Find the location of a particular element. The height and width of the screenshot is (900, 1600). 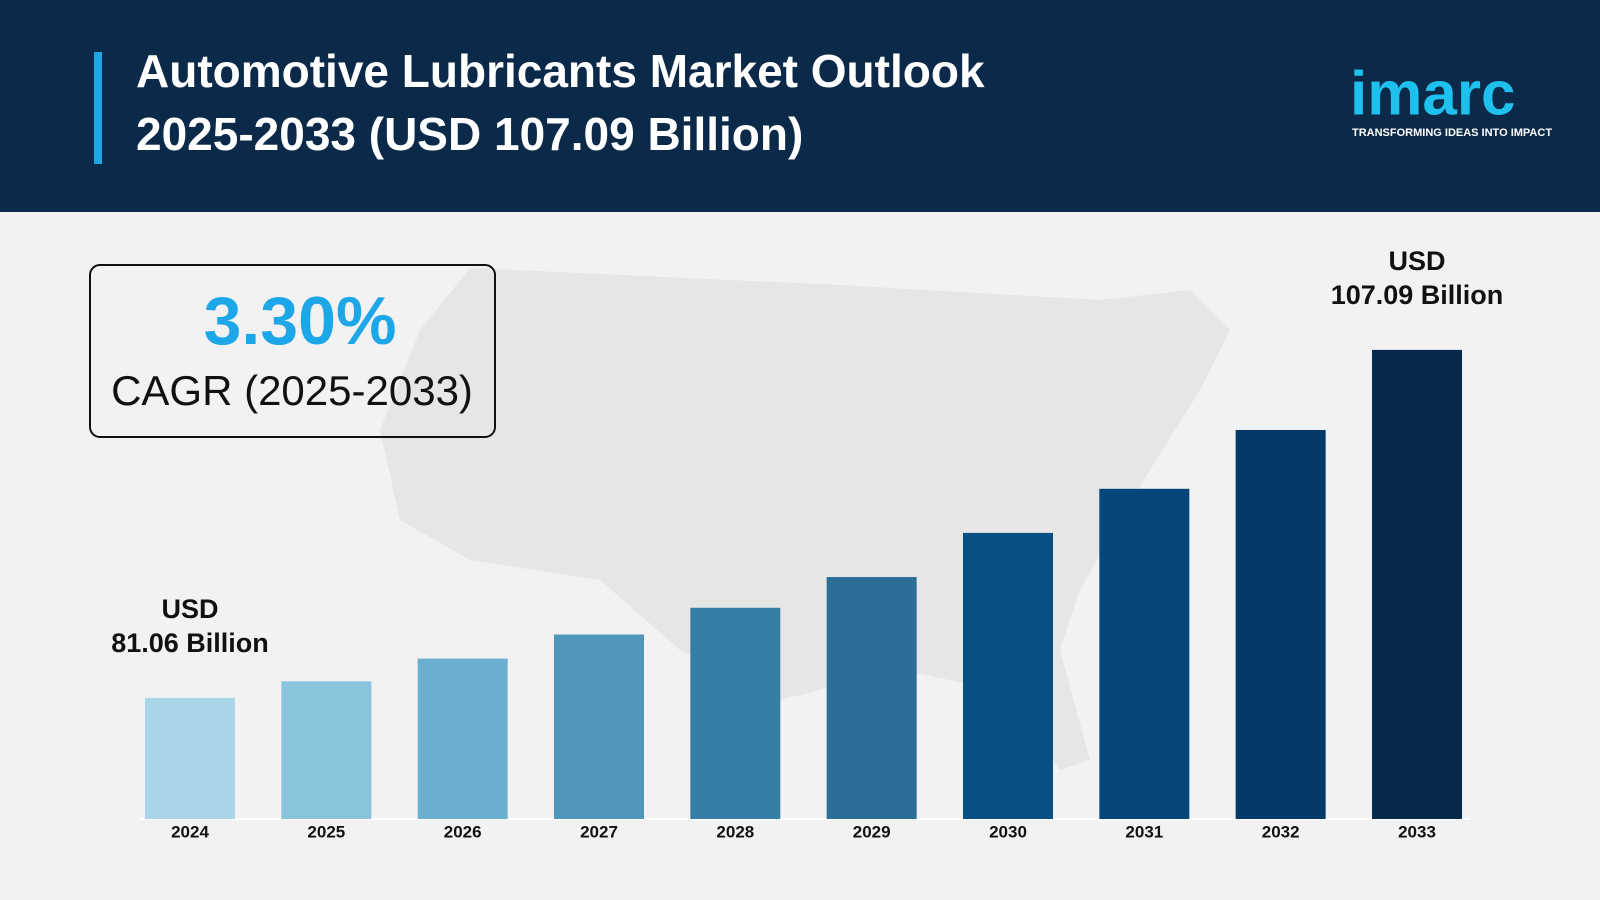

cagr-label: CAGR (2025-2033) is located at coordinates (292, 390).